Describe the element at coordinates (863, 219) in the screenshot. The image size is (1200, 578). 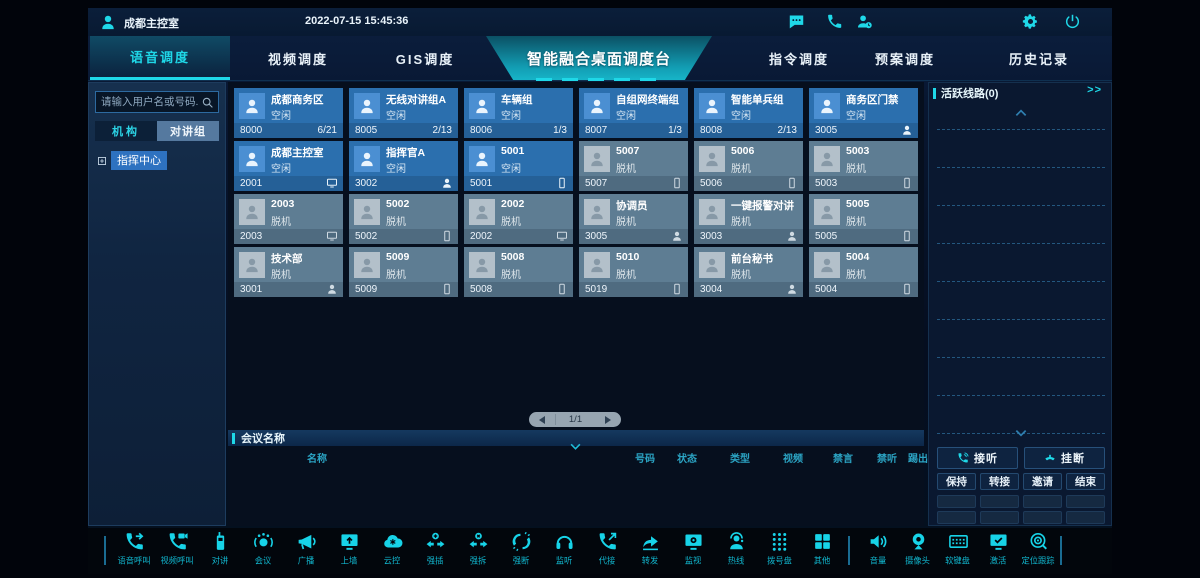
I see `device-card: 5005 脱机 5005` at that location.